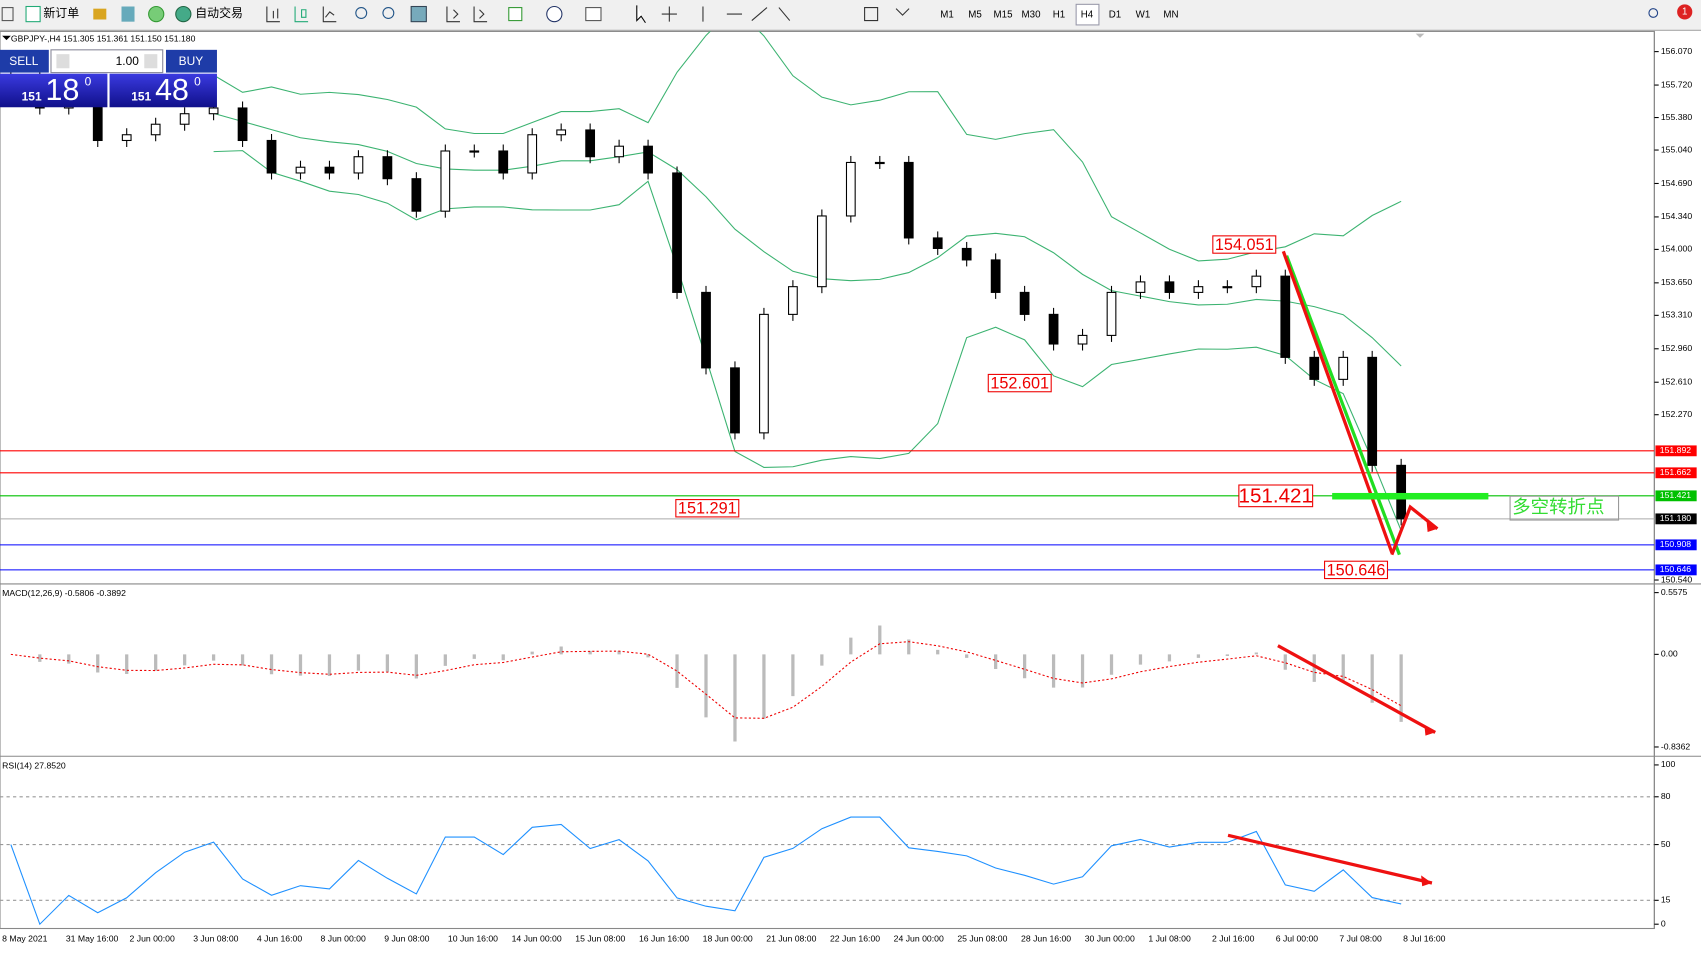  Describe the element at coordinates (279, 939) in the screenshot. I see `x-tick-label: 4 Jun 16:00` at that location.